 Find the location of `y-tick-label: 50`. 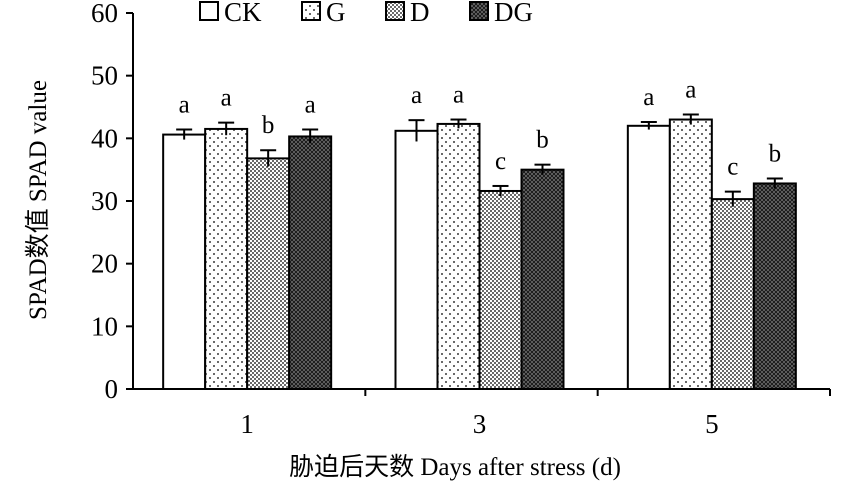

y-tick-label: 50 is located at coordinates (104, 76).